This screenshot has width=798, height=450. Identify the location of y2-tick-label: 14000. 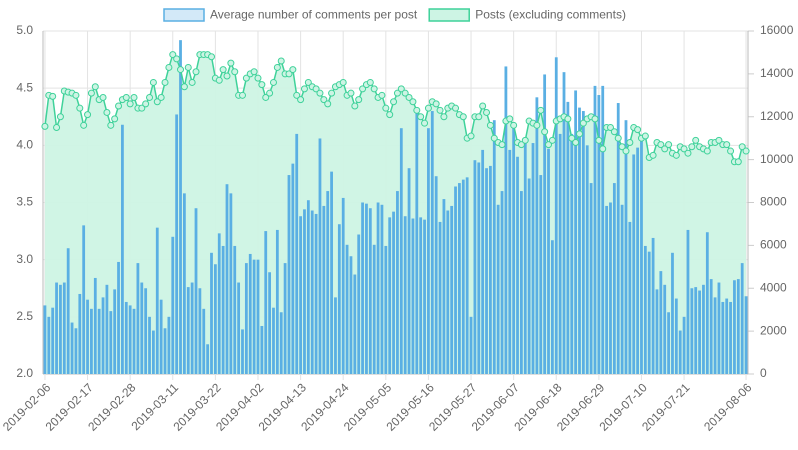
(777, 73).